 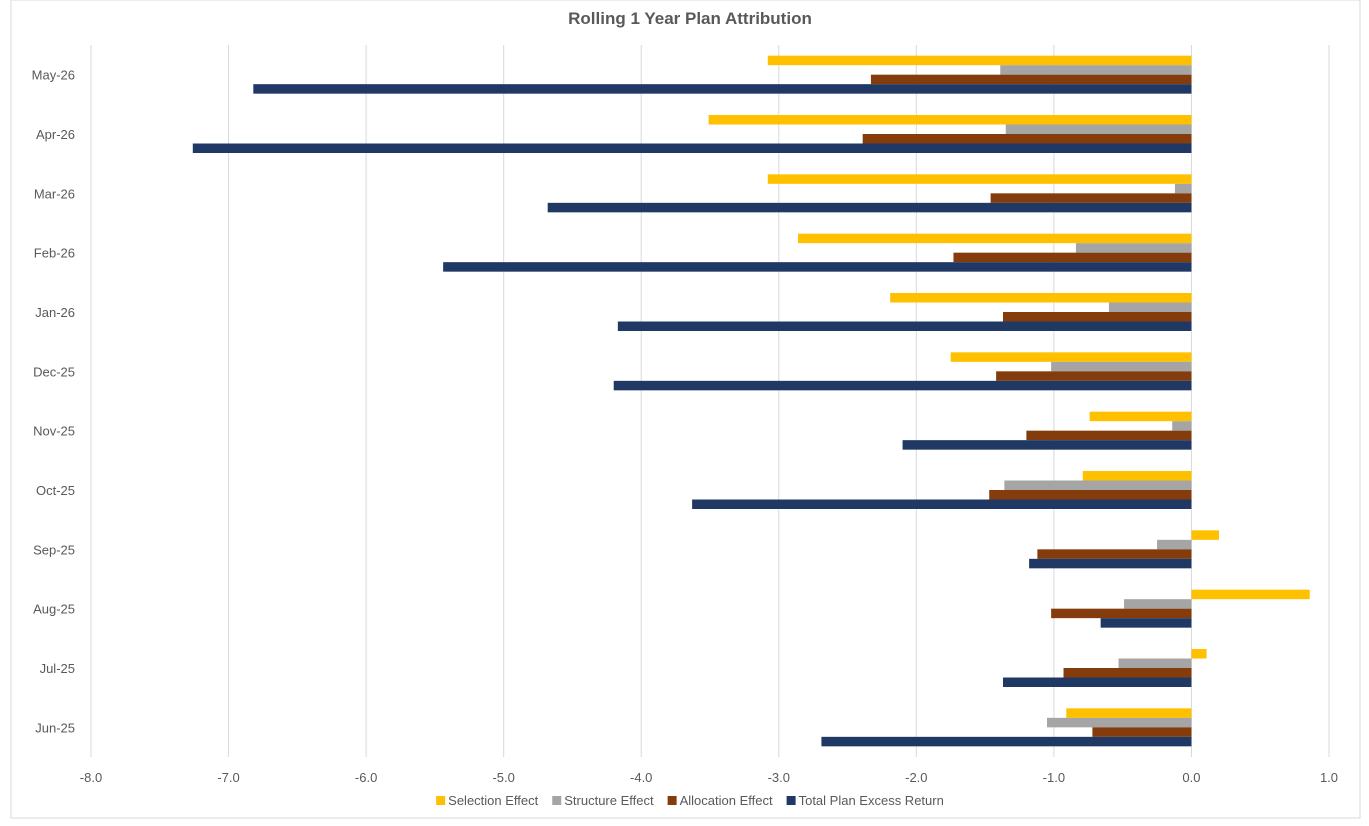 I want to click on category-label: Mar-26, so click(x=54, y=193).